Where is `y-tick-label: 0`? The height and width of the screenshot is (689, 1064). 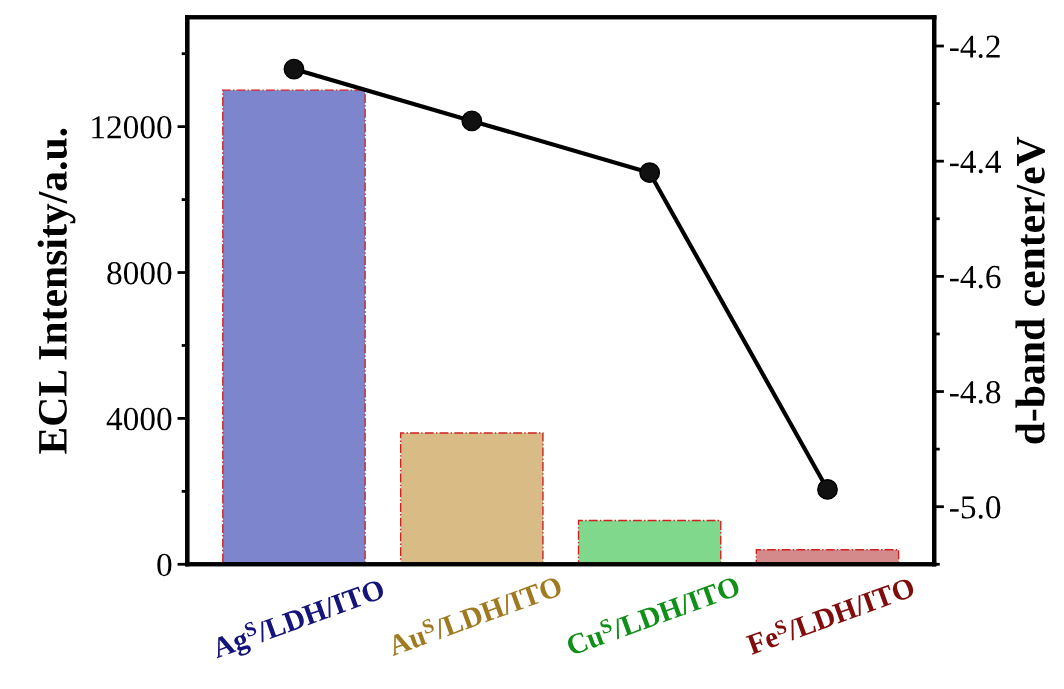
y-tick-label: 0 is located at coordinates (164, 565).